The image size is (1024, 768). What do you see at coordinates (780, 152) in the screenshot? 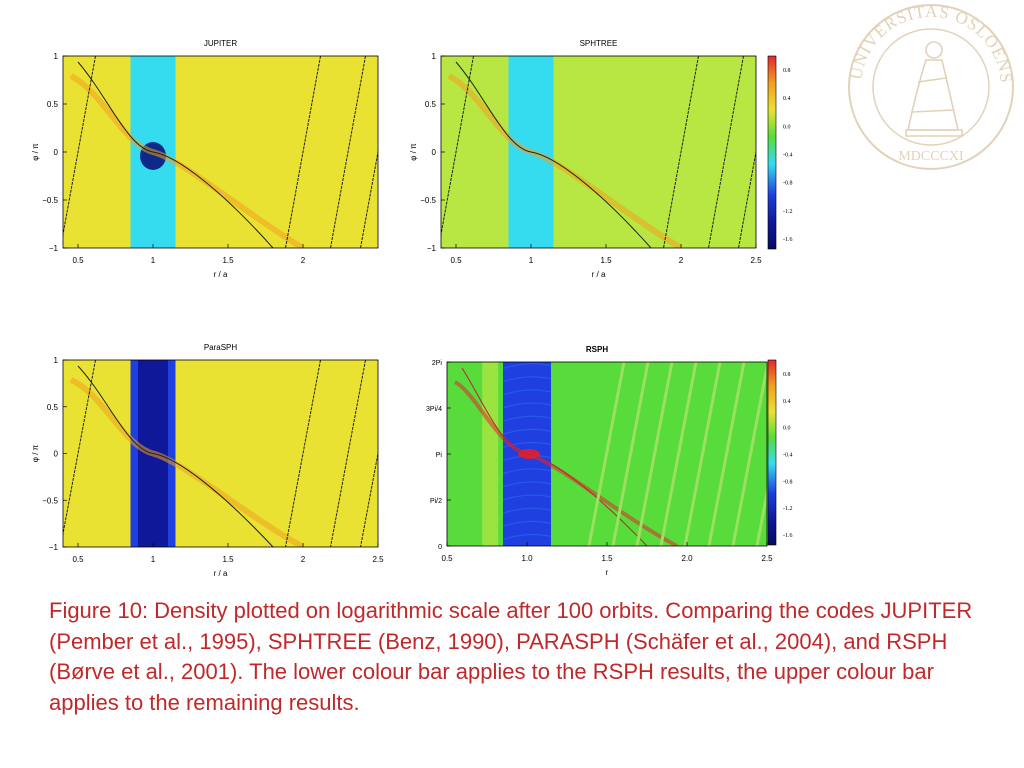
I see `colour-bar: 0.8 0.4 0.0 -0.4 -0.8 -1.2 -1.6` at bounding box center [780, 152].